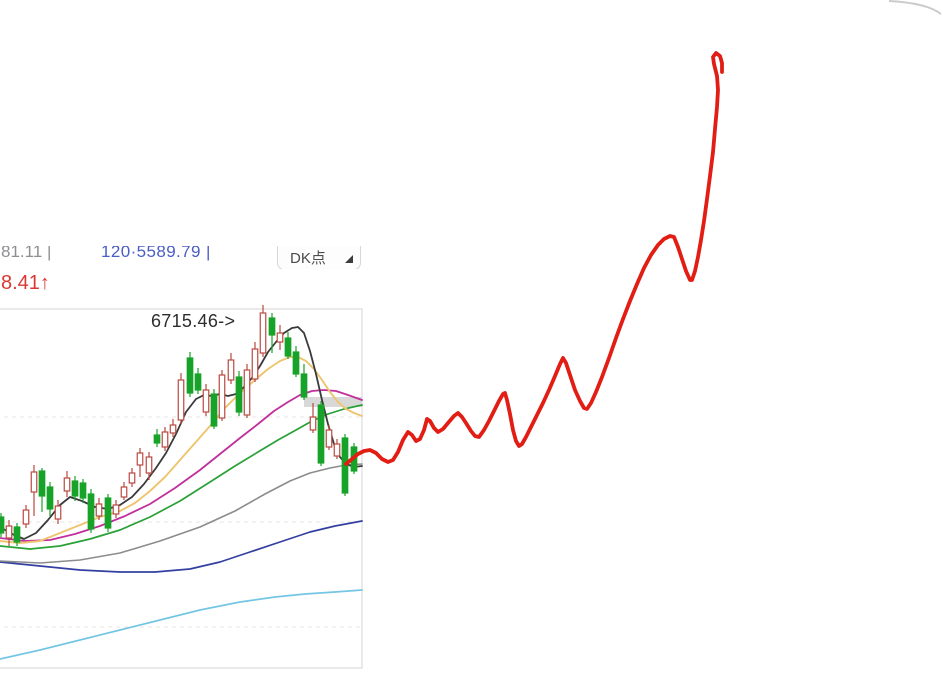 Image resolution: width=943 pixels, height=697 pixels. Describe the element at coordinates (181, 546) in the screenshot. I see `ma-line-darkblue` at that location.